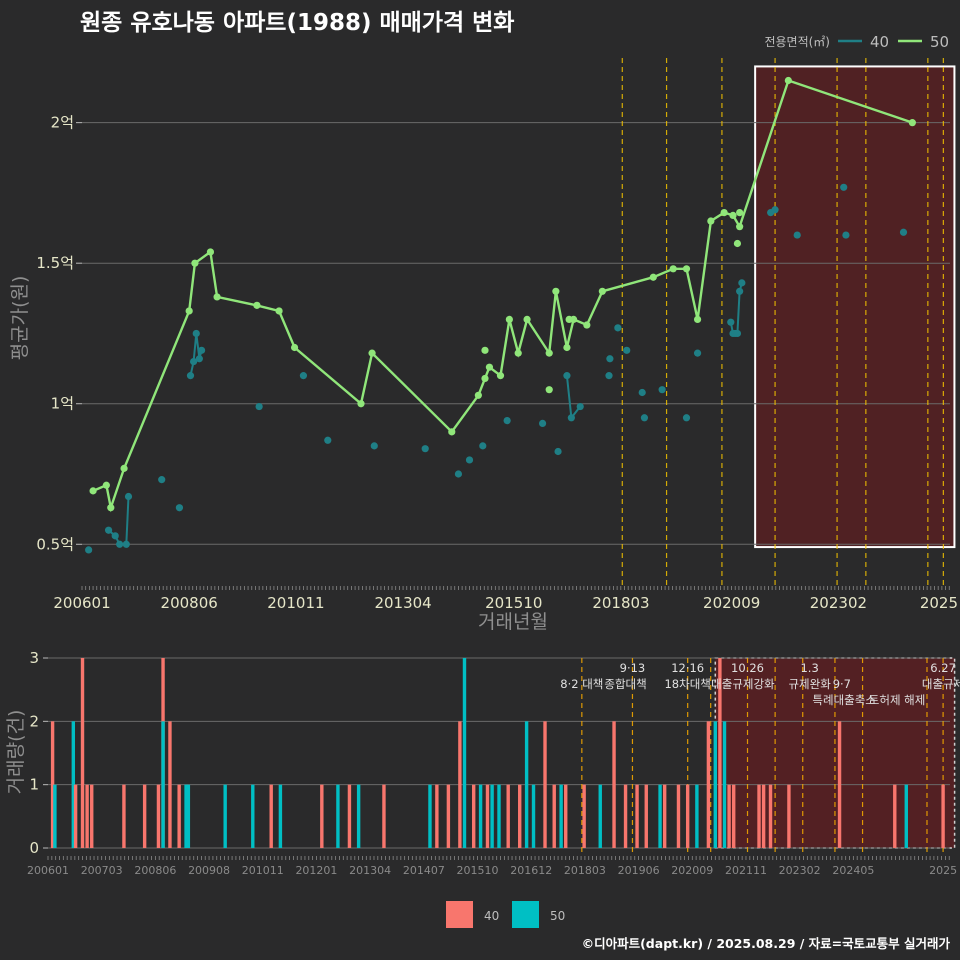  What do you see at coordinates (941, 684) in the screenshot?
I see `policy-annotation: 대출규제` at bounding box center [941, 684].